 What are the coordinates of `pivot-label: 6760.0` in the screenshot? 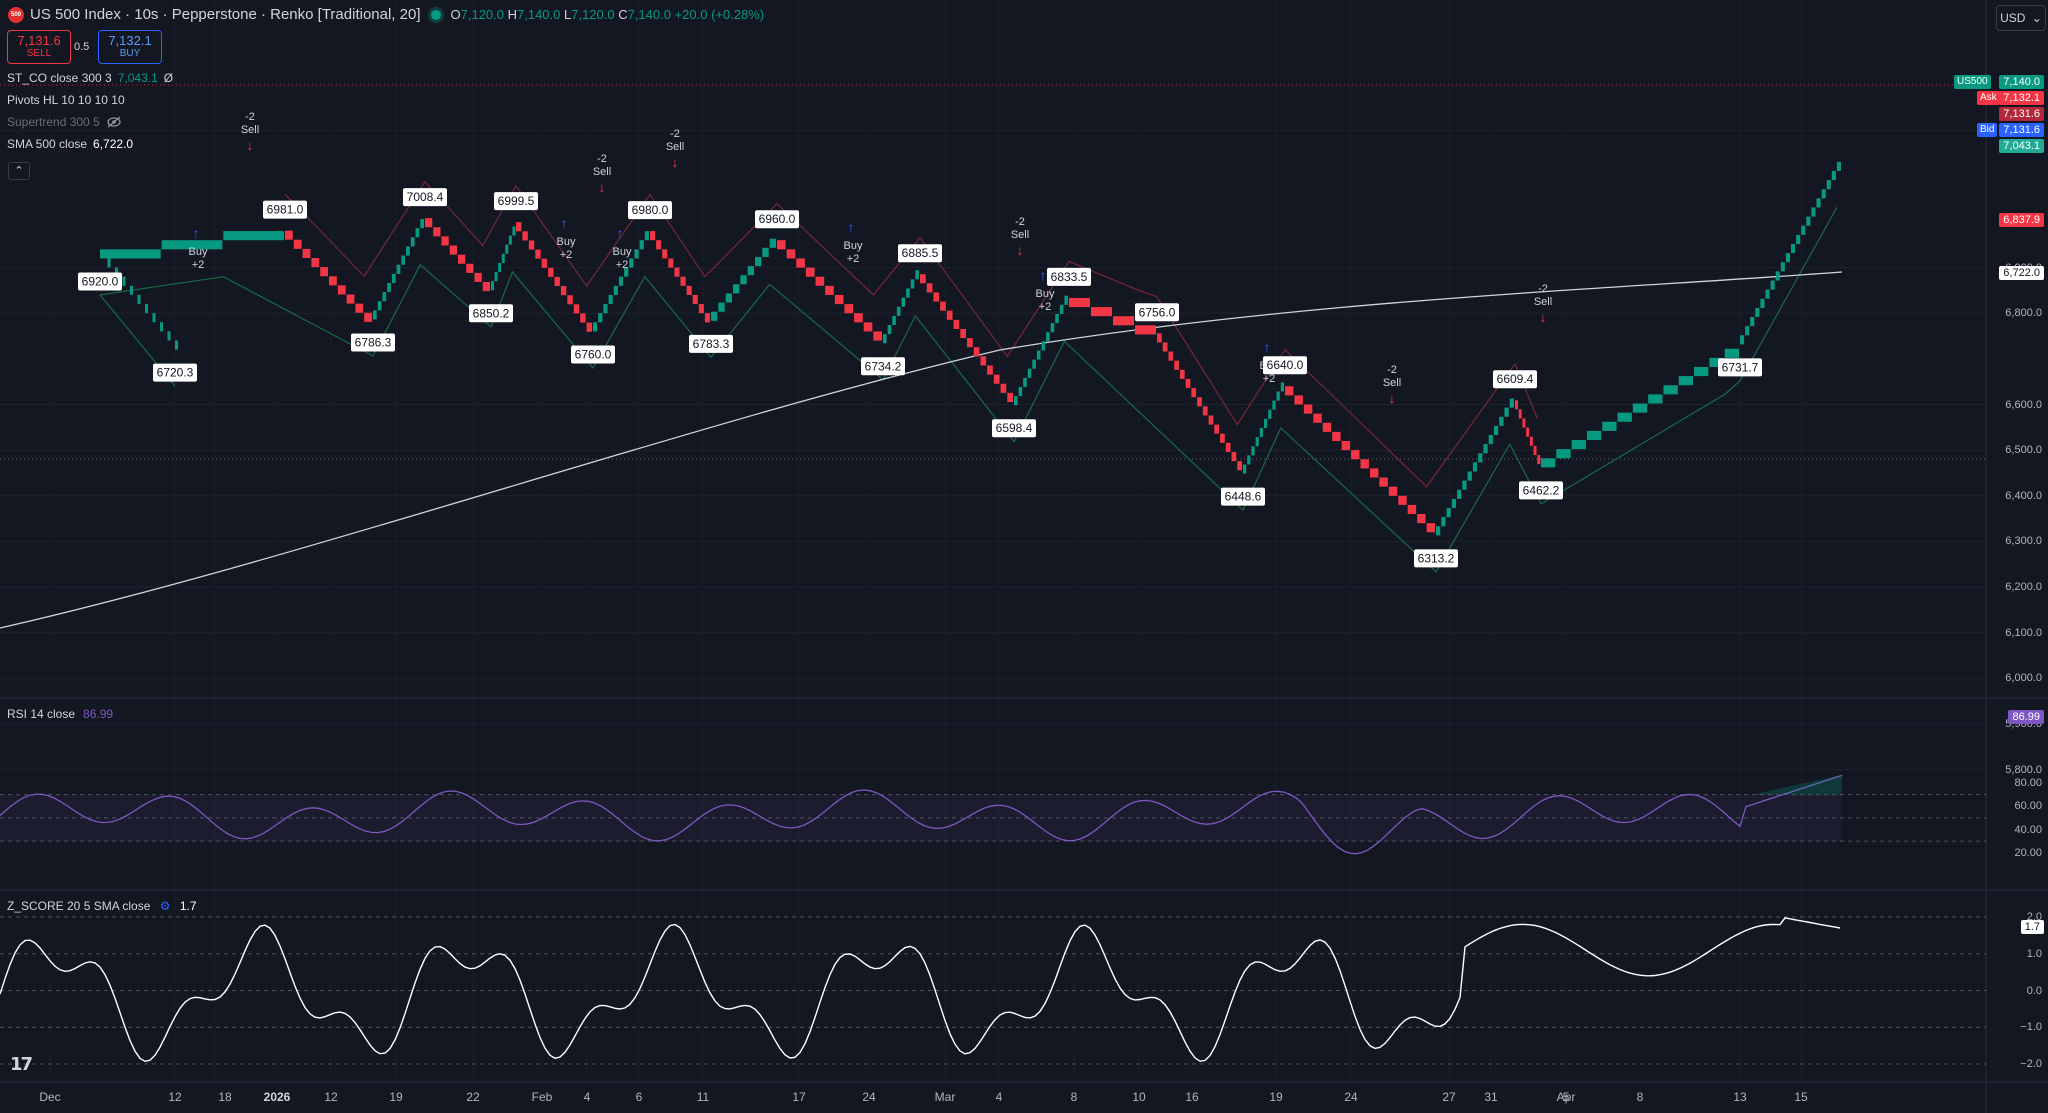 It's located at (593, 354).